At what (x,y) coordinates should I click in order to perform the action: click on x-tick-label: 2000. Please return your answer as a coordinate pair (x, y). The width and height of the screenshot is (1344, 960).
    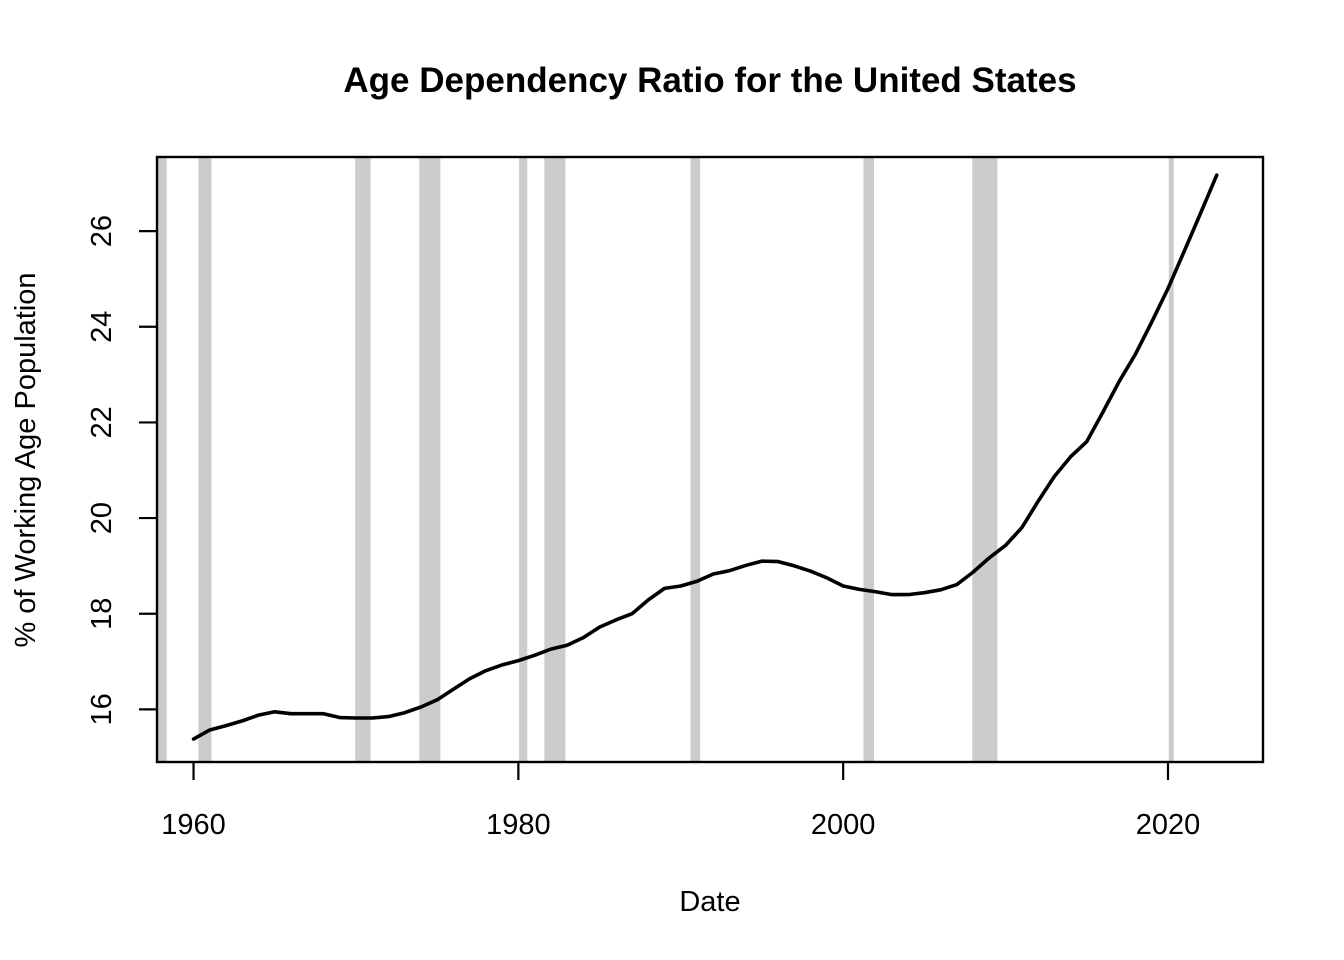
    Looking at the image, I should click on (843, 825).